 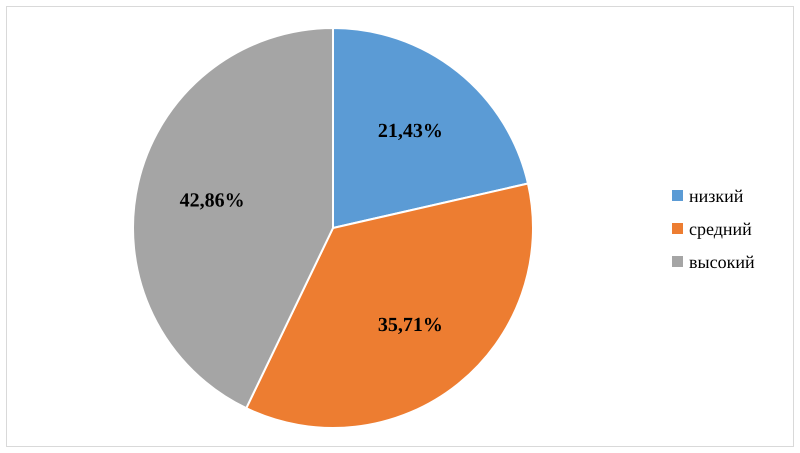 What do you see at coordinates (212, 200) in the screenshot?
I see `data-label: 42,86%` at bounding box center [212, 200].